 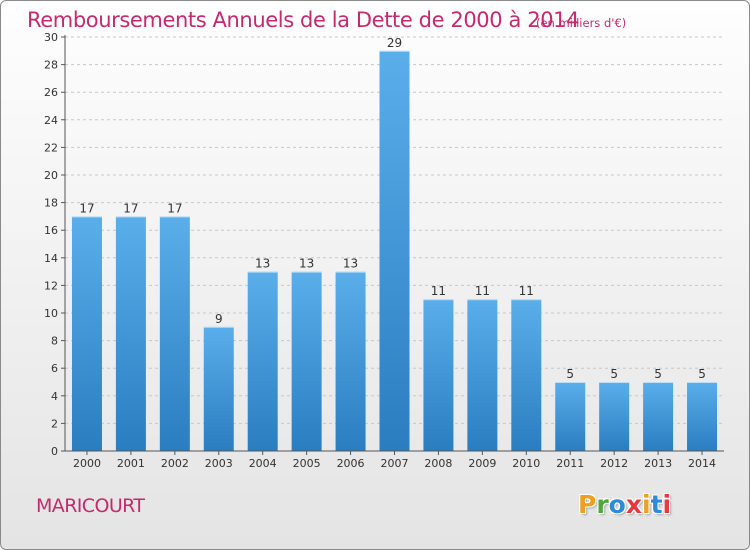 I want to click on x-tick-label: 2002, so click(x=175, y=463).